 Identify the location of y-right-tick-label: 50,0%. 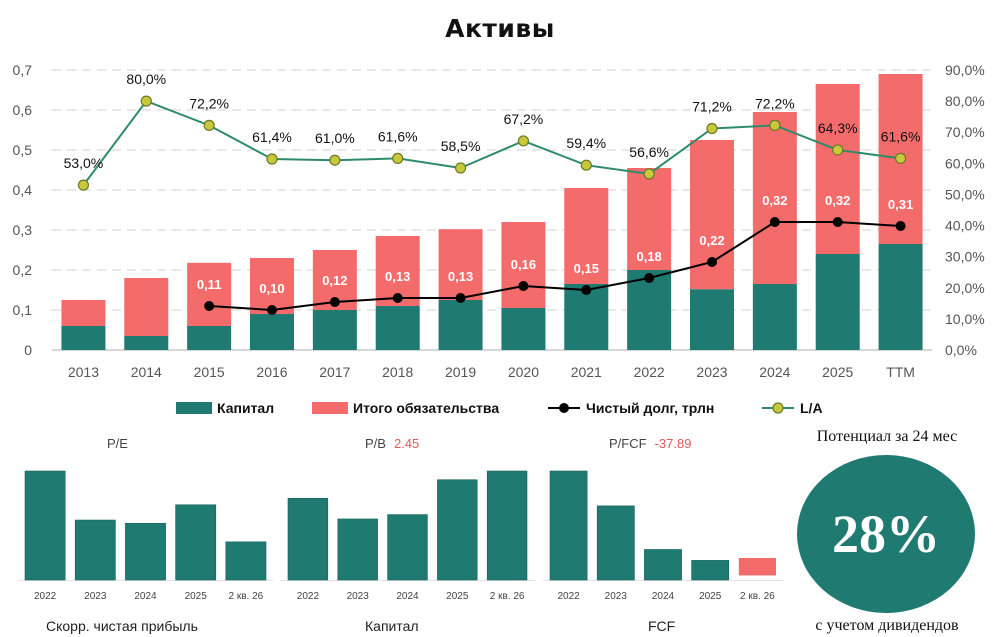
(965, 194).